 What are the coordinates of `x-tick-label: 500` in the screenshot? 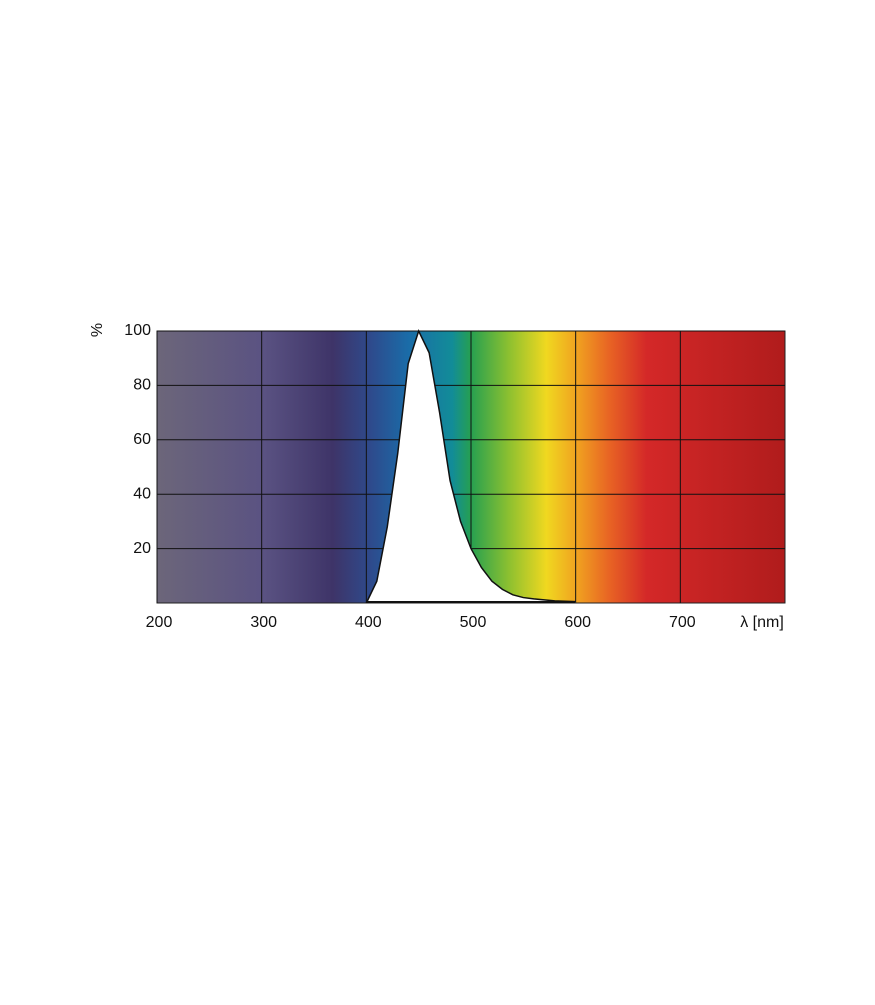 It's located at (473, 622).